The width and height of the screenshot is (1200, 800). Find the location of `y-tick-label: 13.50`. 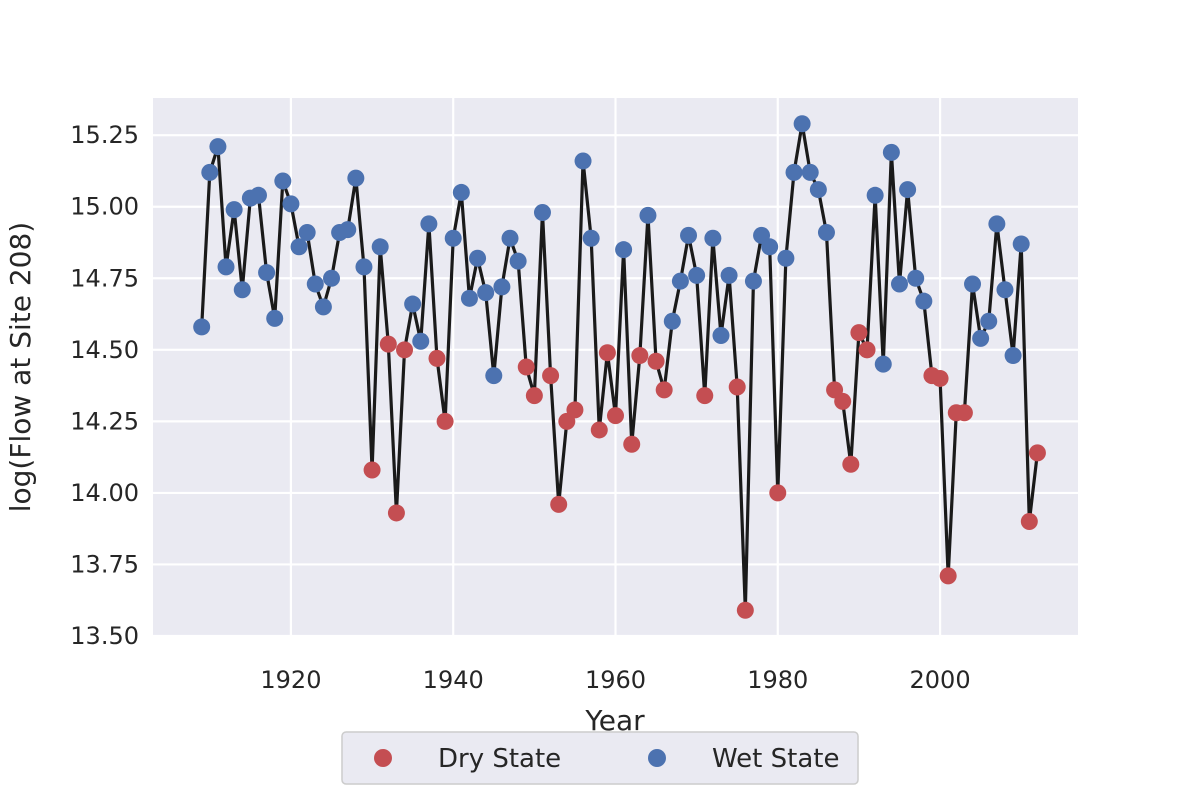

y-tick-label: 13.50 is located at coordinates (104, 636).